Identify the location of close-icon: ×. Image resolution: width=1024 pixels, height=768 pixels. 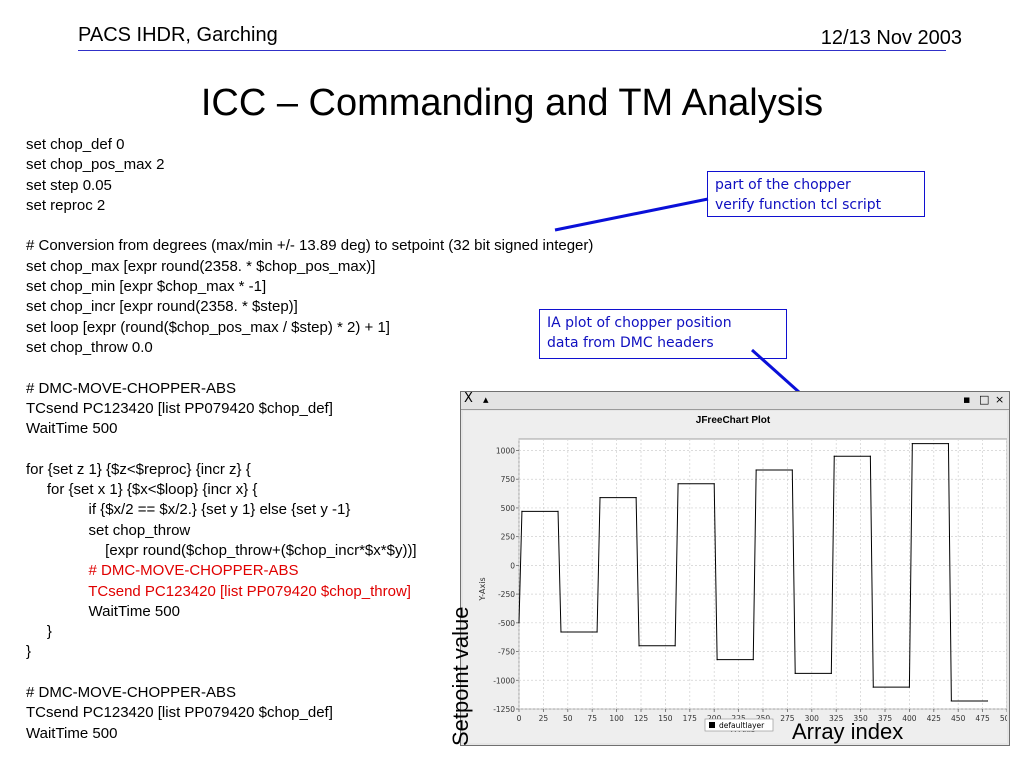
(1000, 399).